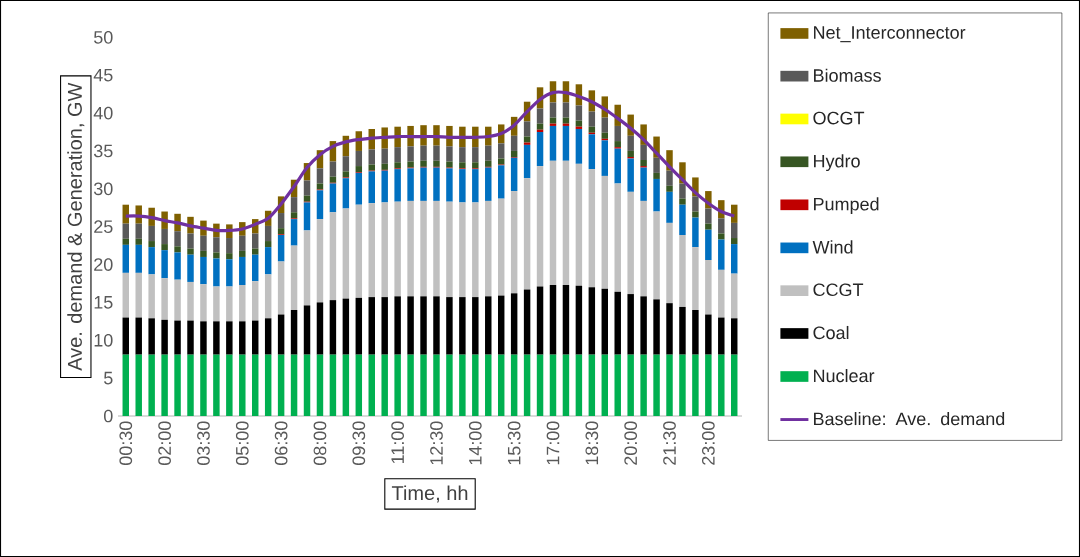 Image resolution: width=1080 pixels, height=557 pixels. Describe the element at coordinates (708, 443) in the screenshot. I see `x-tick-label: 23:00` at that location.